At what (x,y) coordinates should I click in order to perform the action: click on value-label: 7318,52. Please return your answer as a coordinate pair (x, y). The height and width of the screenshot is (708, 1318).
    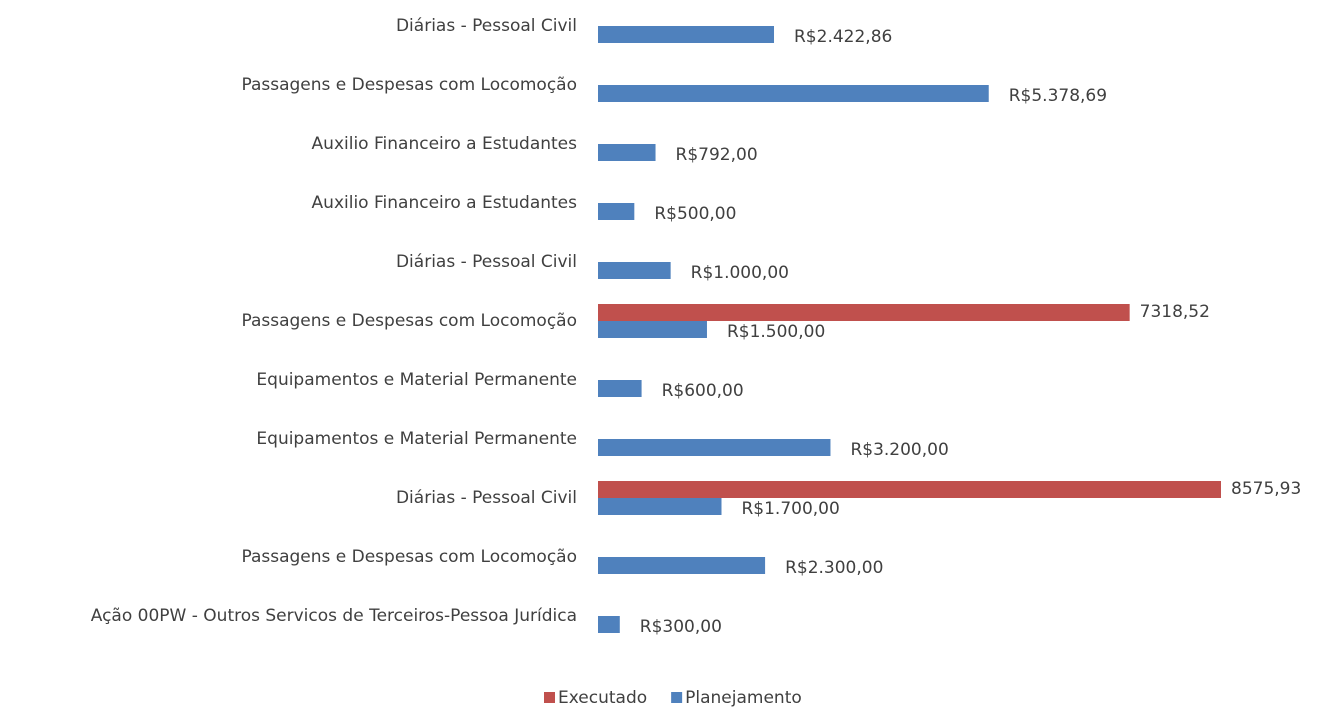
    Looking at the image, I should click on (1175, 312).